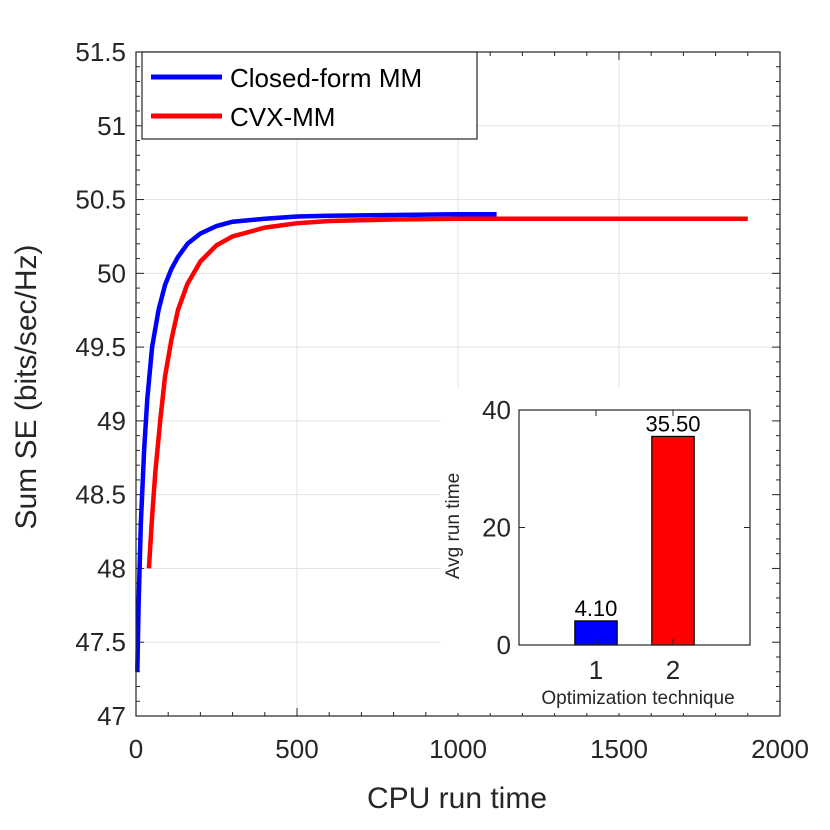  Describe the element at coordinates (496, 528) in the screenshot. I see `inset-y-tick-label: 20` at that location.